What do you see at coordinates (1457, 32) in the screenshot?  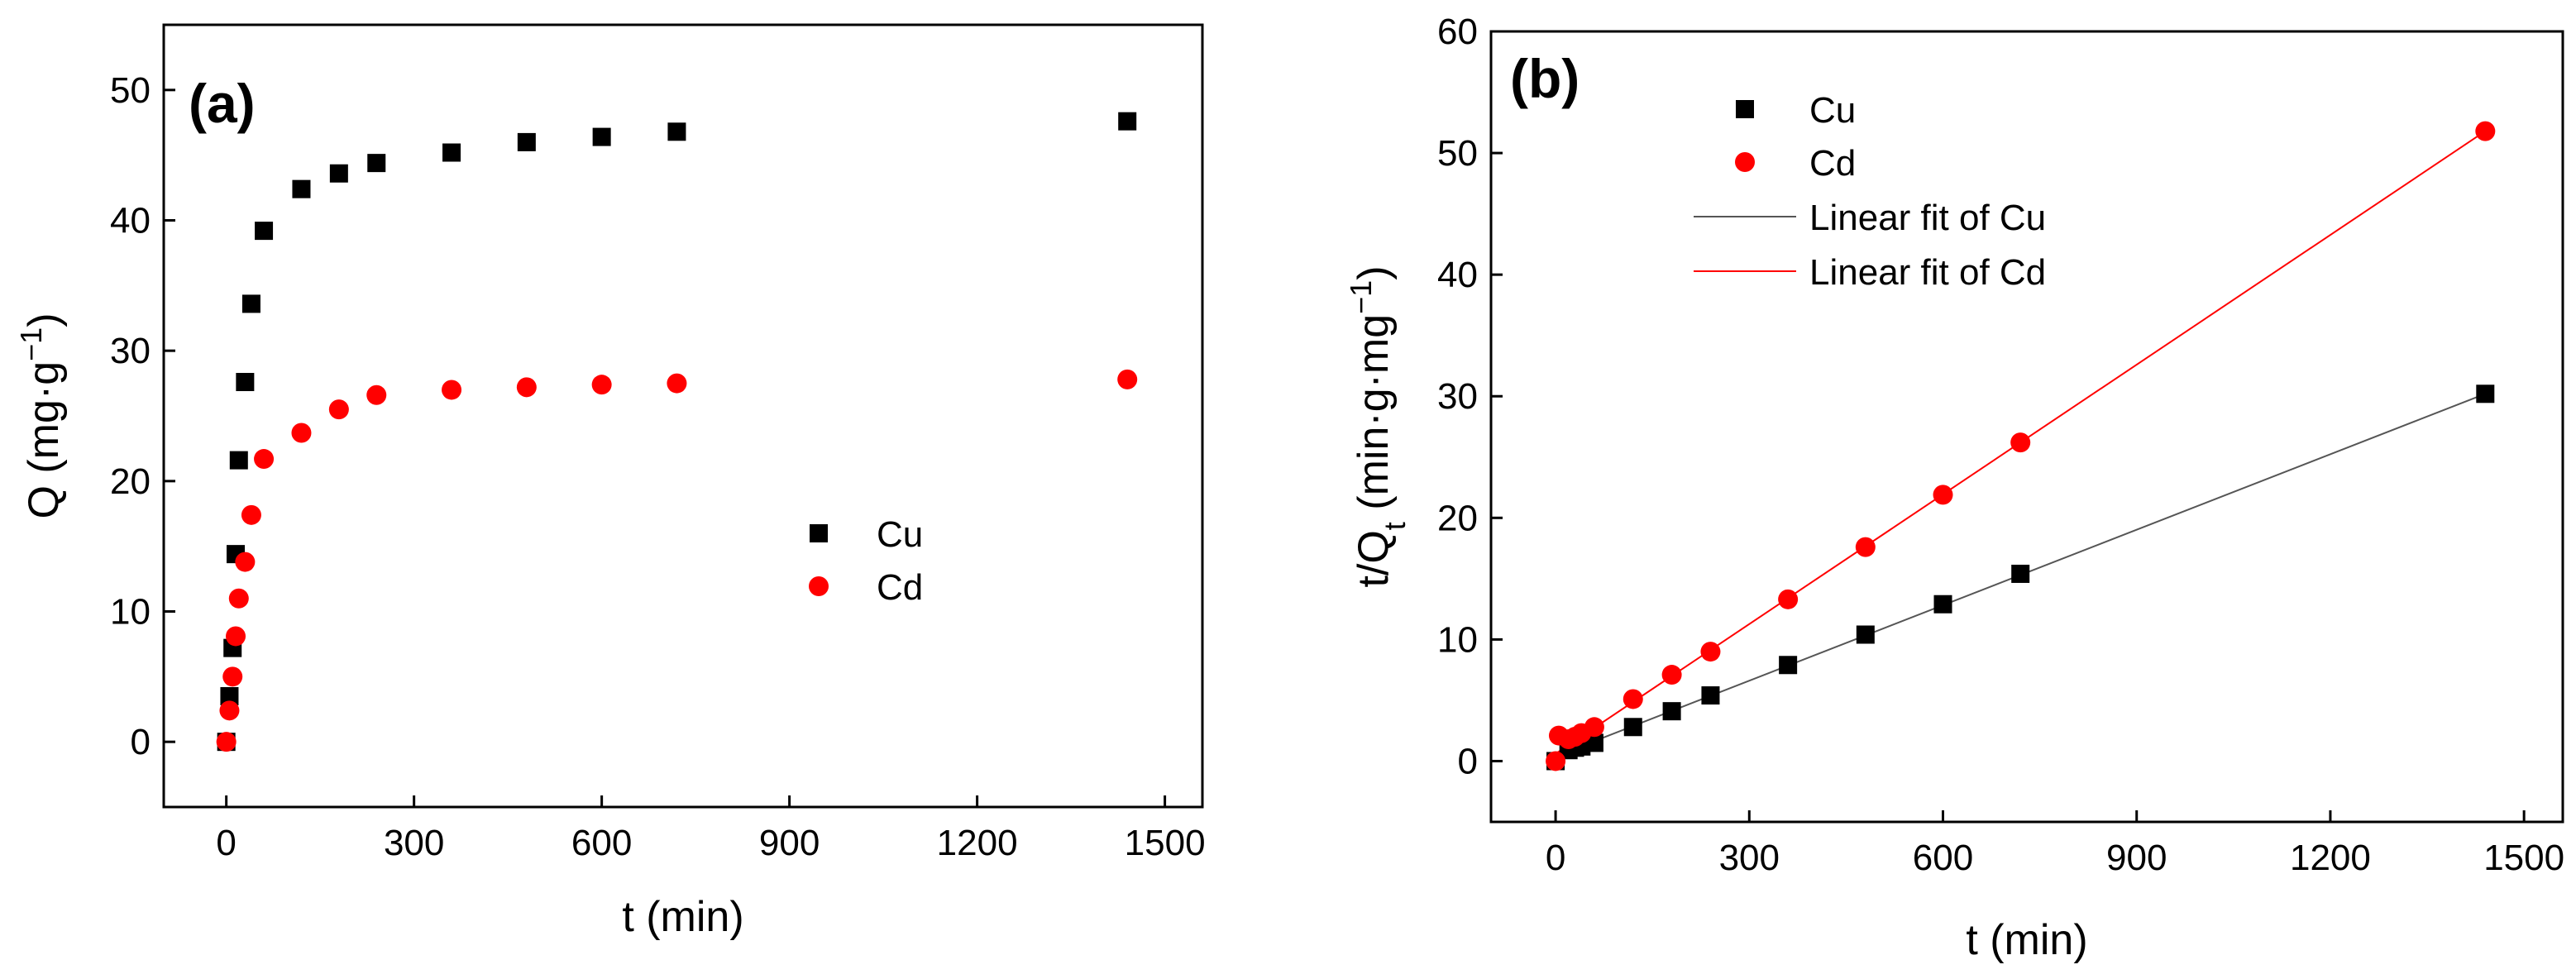 I see `y-tick-label: 60` at bounding box center [1457, 32].